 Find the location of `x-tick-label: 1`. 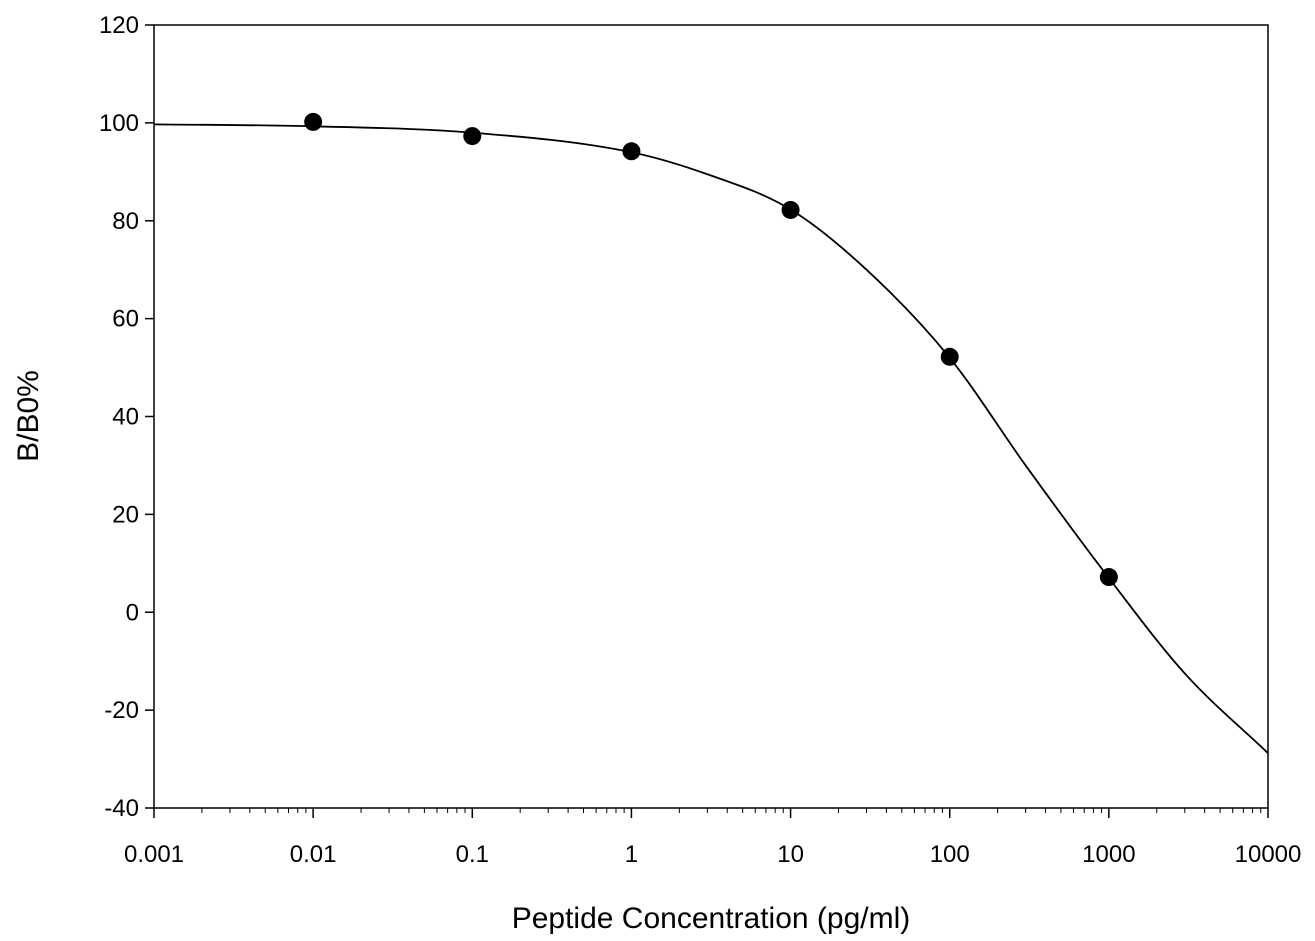

x-tick-label: 1 is located at coordinates (631, 854).